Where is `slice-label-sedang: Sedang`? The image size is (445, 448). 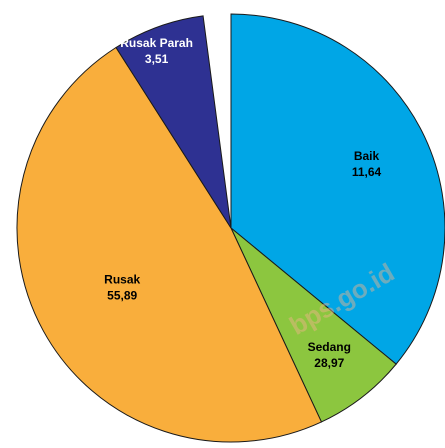
slice-label-sedang: Sedang is located at coordinates (329, 347).